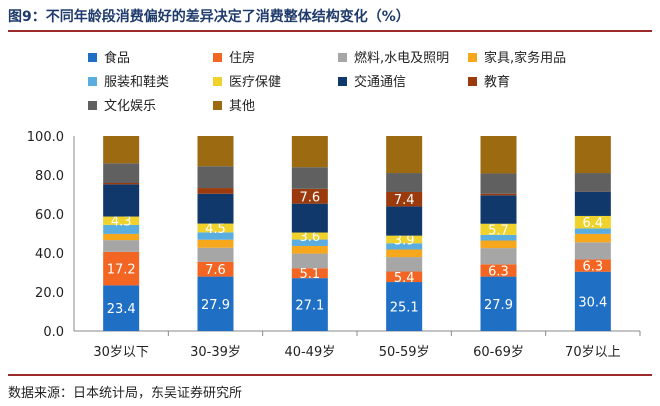 This screenshot has width=660, height=406. What do you see at coordinates (49, 293) in the screenshot?
I see `y-tick-label-1: 20.0` at bounding box center [49, 293].